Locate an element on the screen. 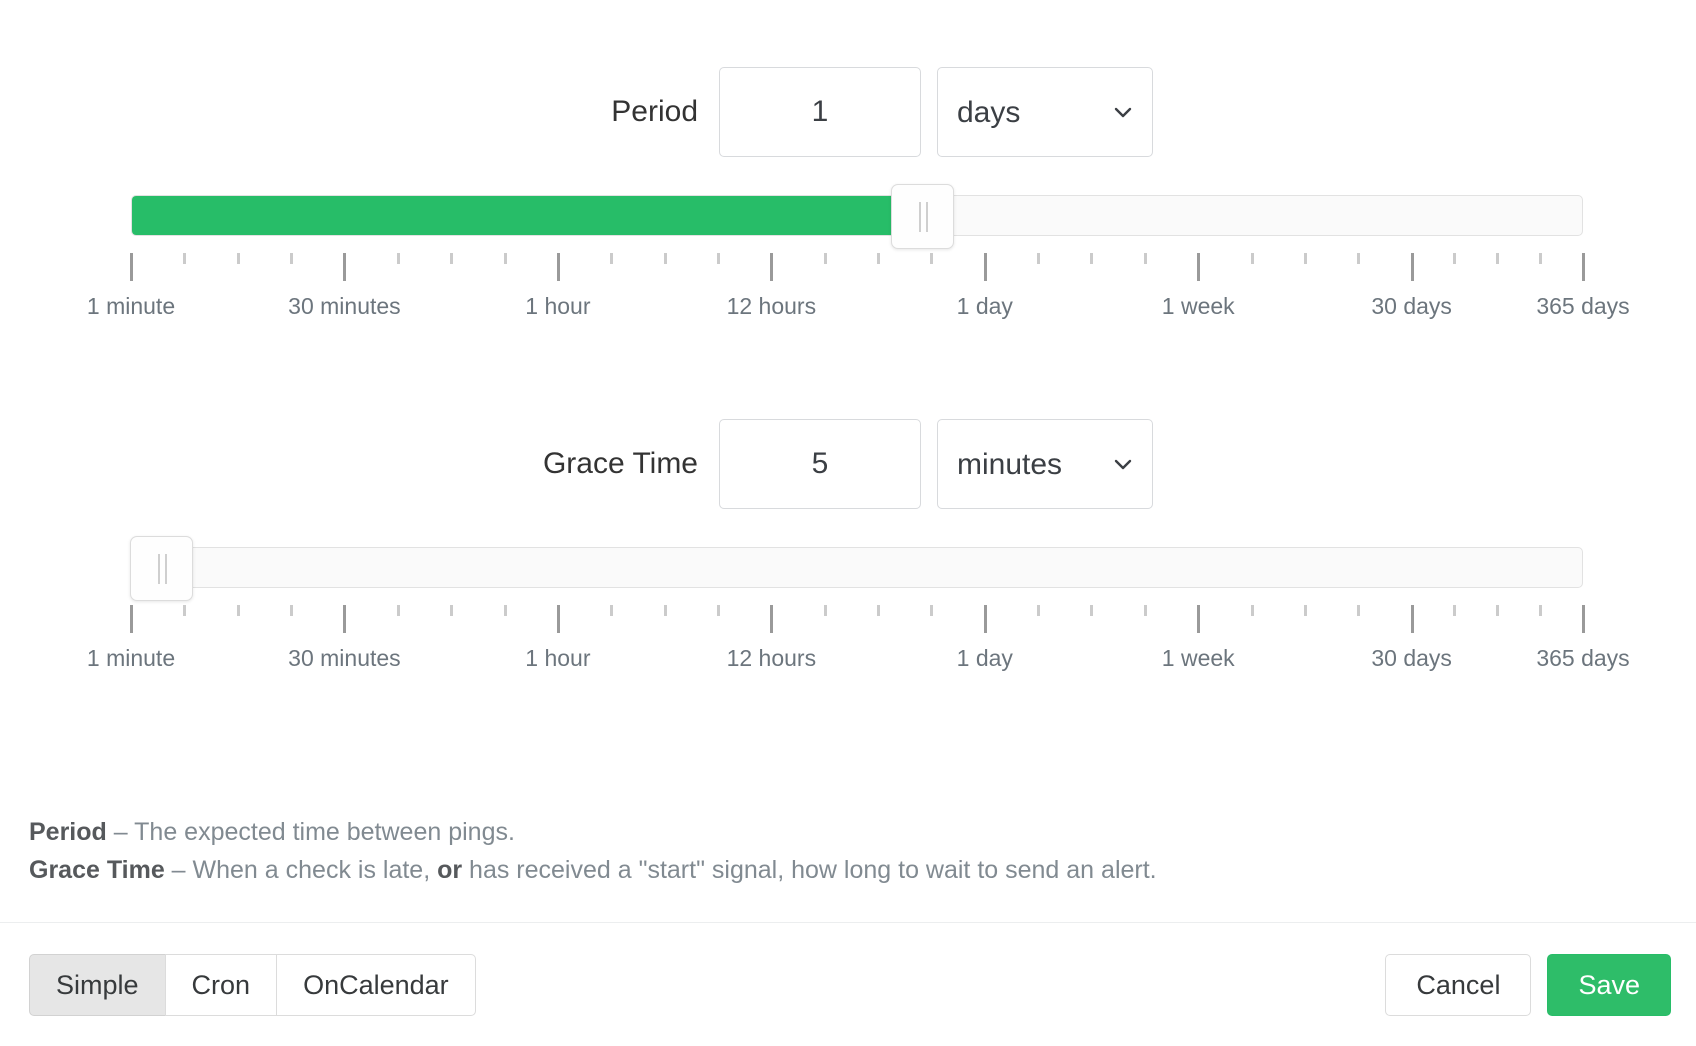  grace-unit-value: minutes is located at coordinates (1010, 464).